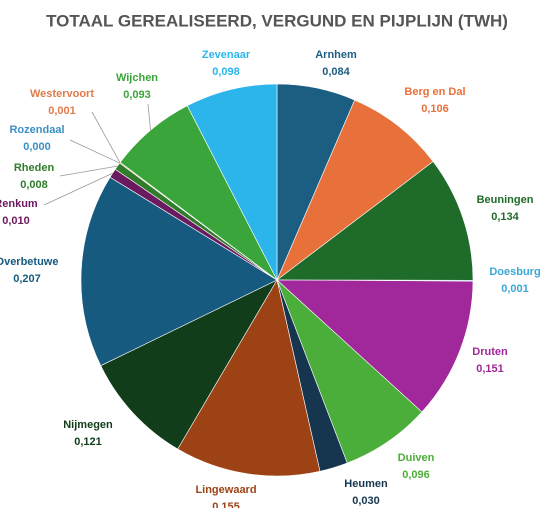  What do you see at coordinates (416, 475) in the screenshot?
I see `slice-value: 0,096` at bounding box center [416, 475].